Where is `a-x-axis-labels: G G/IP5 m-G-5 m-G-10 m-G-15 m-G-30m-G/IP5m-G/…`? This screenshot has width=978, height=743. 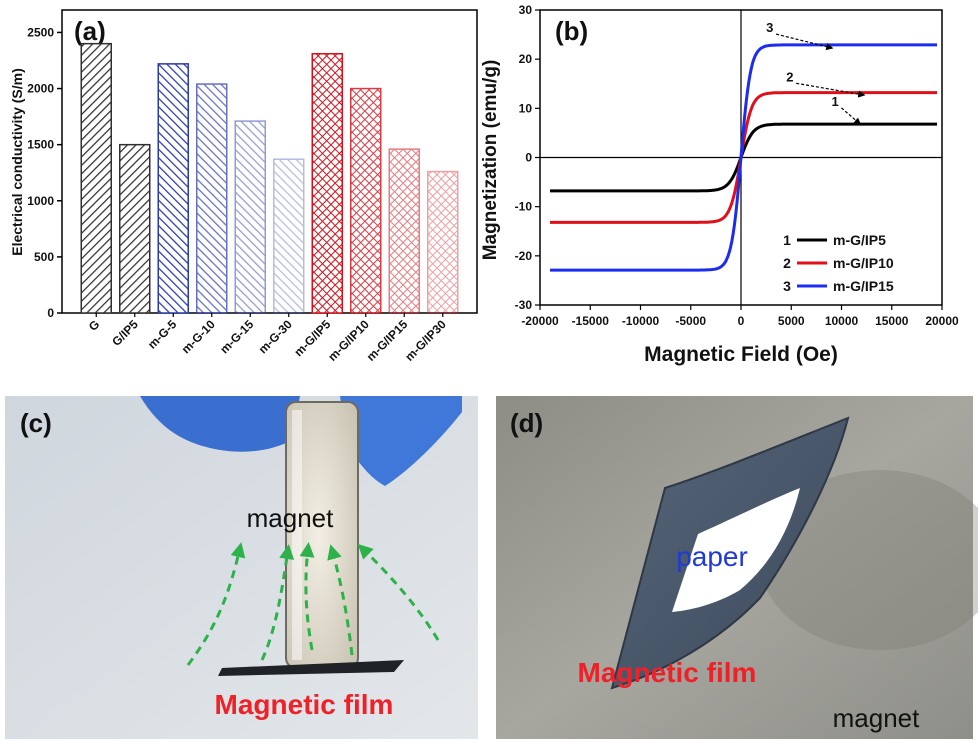
a-x-axis-labels: G G/IP5 m-G-5 m-G-10 m-G-15 m-G-30m-G/IP5m-G/… is located at coordinates (267, 338).